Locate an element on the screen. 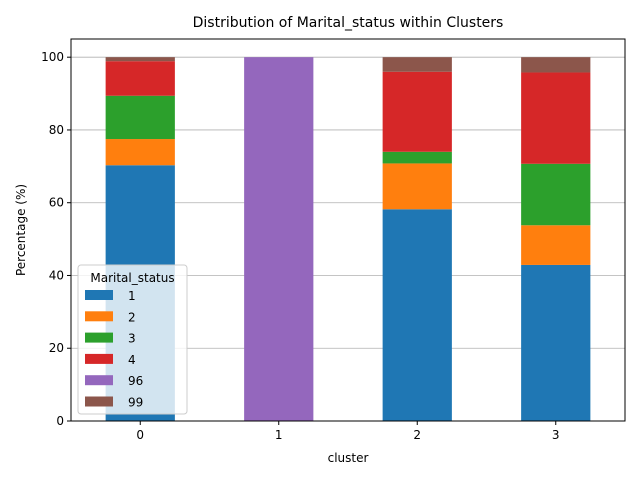 The width and height of the screenshot is (640, 480). legend: Marital_status 1 2 3 4 96 99 is located at coordinates (132, 339).